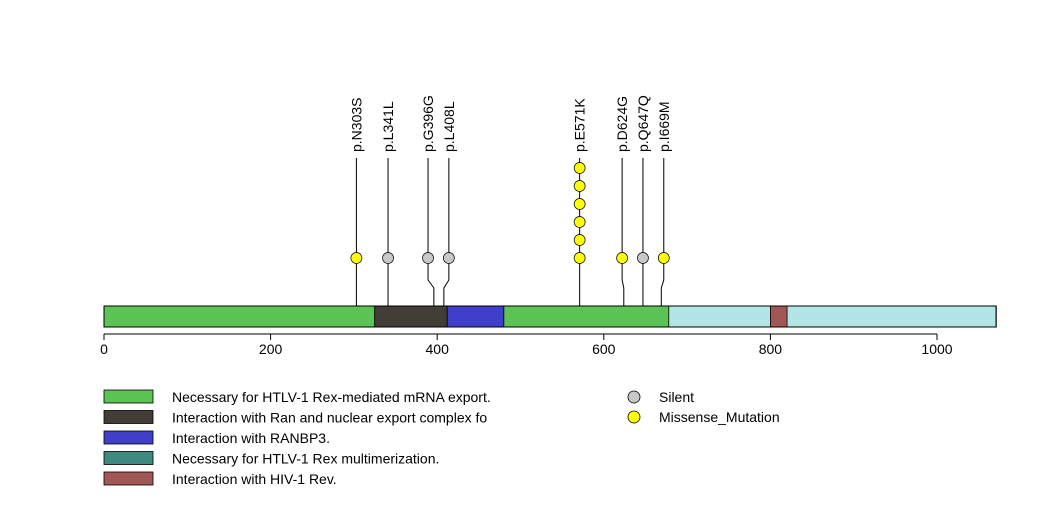 Image resolution: width=1047 pixels, height=524 pixels. What do you see at coordinates (662, 242) in the screenshot?
I see `stem-p.I669M` at bounding box center [662, 242].